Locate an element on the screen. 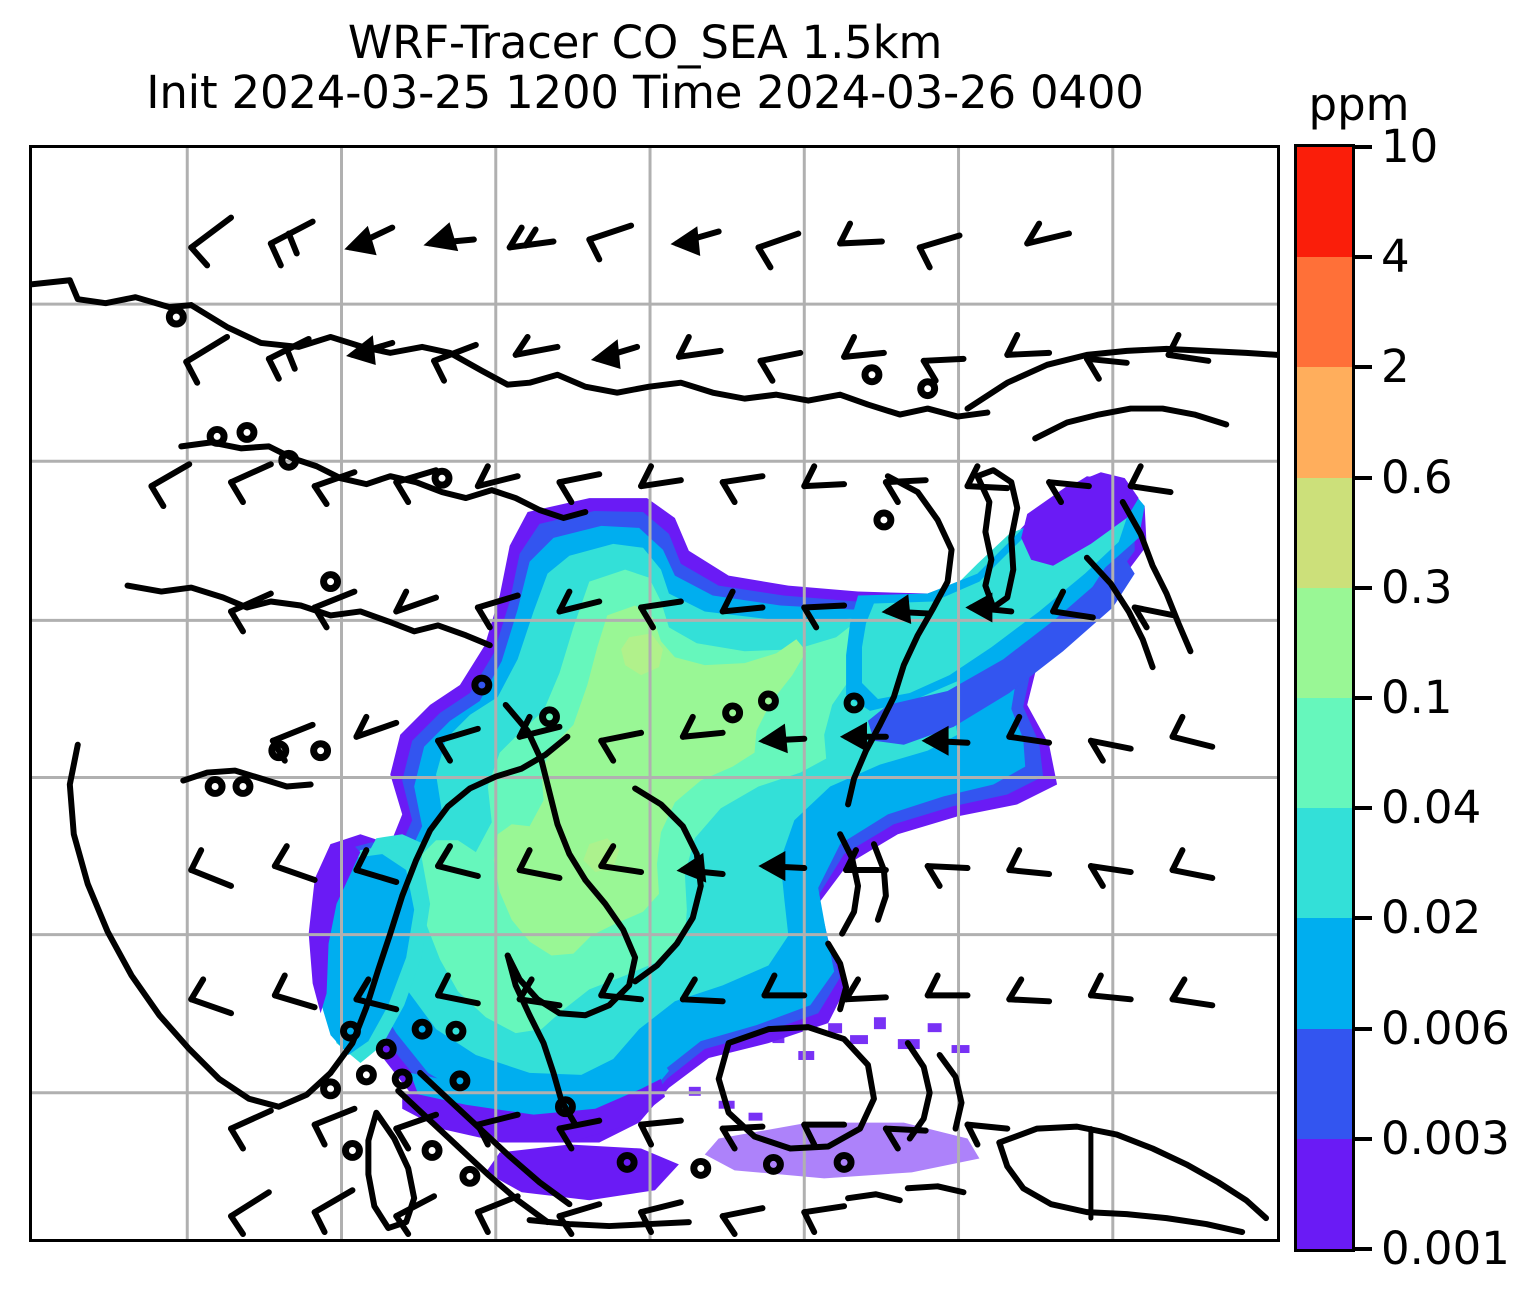 This screenshot has height=1306, width=1528. colorbar-tick-label: 4 is located at coordinates (1395, 257).